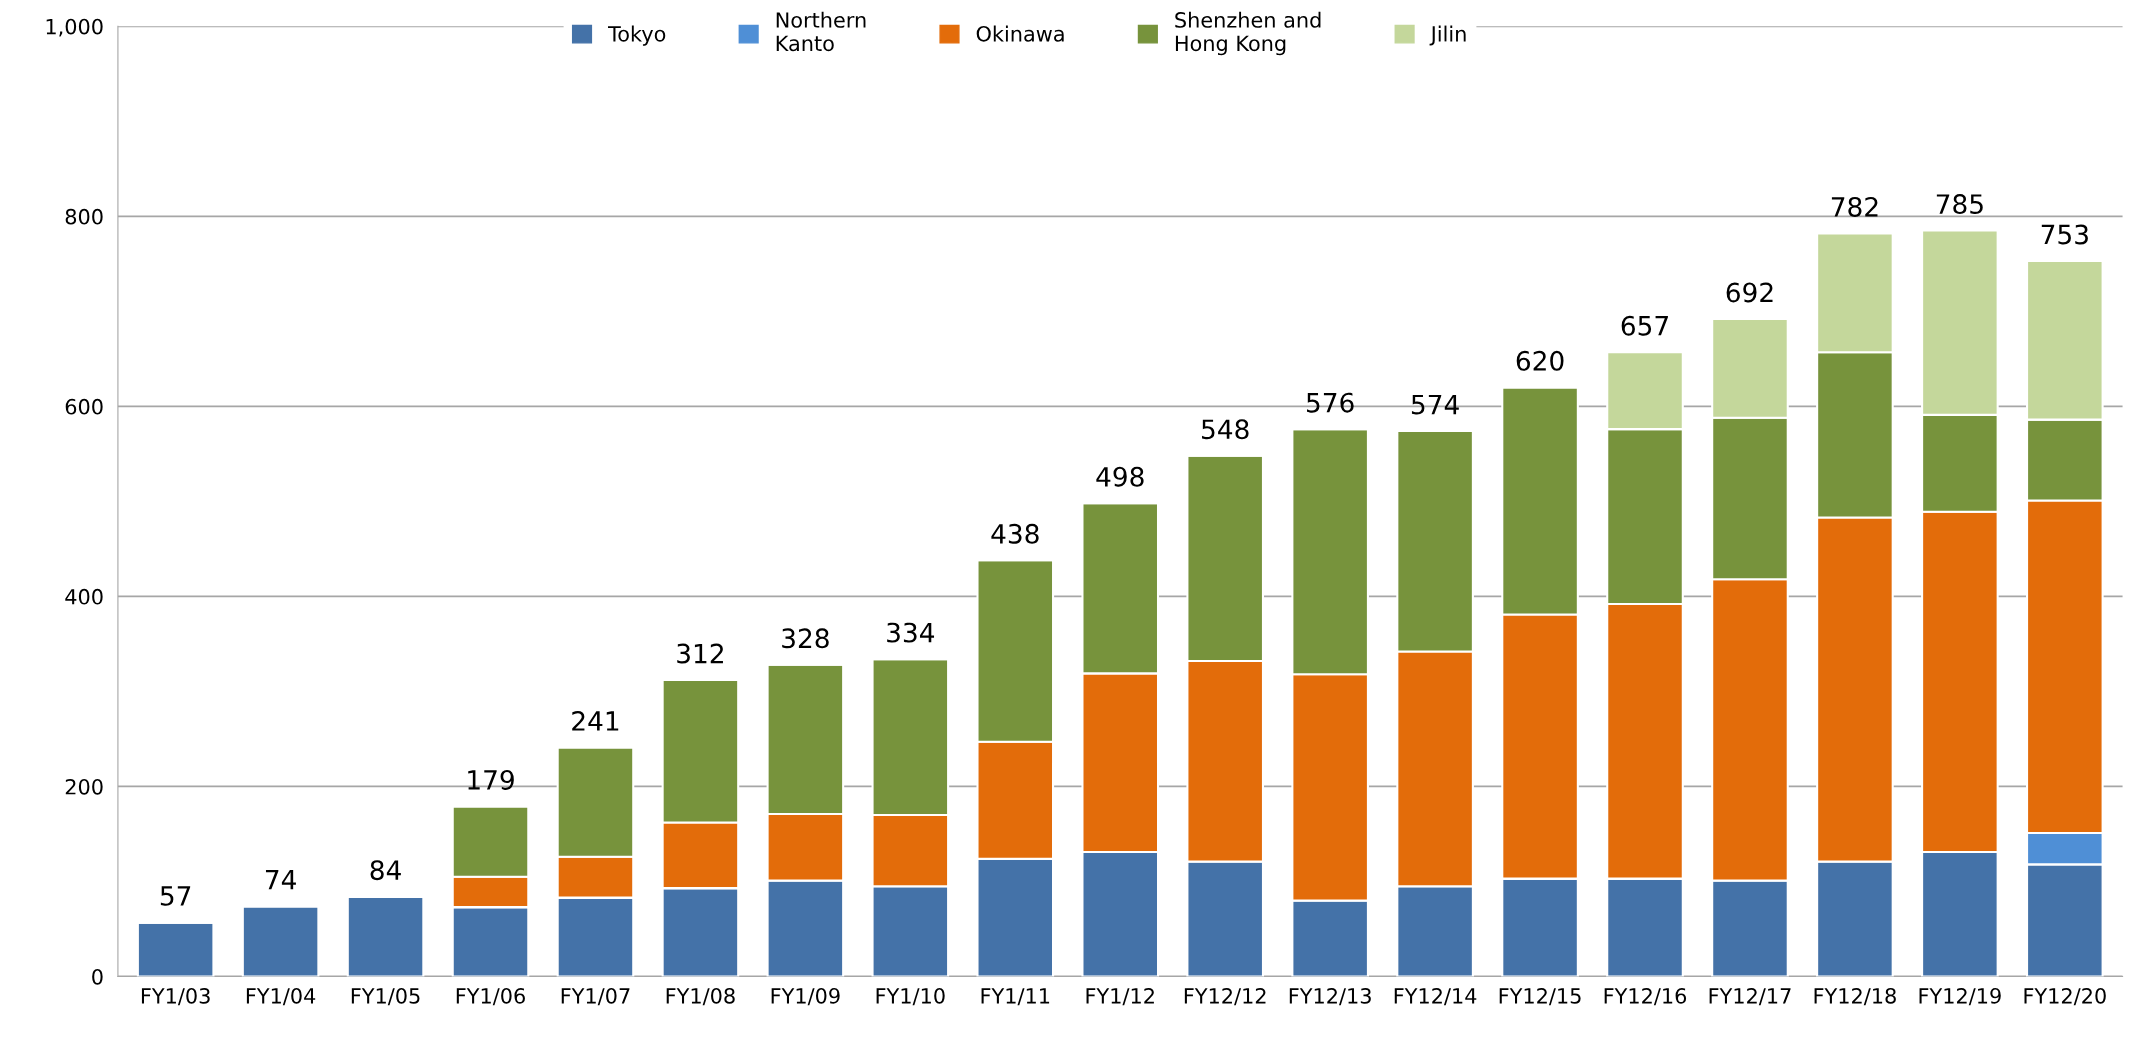 The height and width of the screenshot is (1050, 2144). I want to click on total-label: 241, so click(595, 721).